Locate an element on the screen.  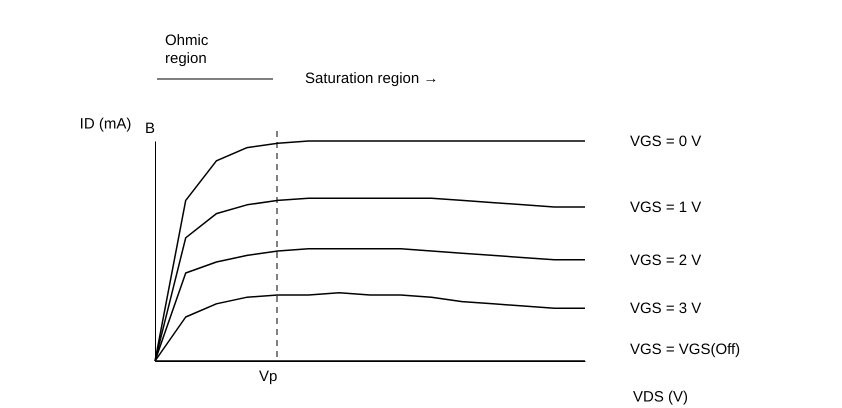
text: Ohmic region is located at coordinates (187, 49).